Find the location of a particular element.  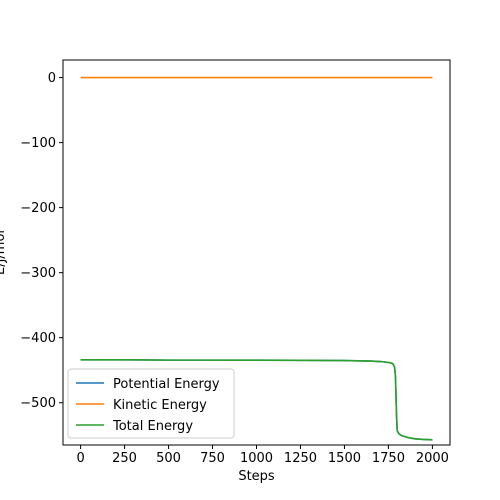

x-tick-label: 1500 is located at coordinates (344, 458).